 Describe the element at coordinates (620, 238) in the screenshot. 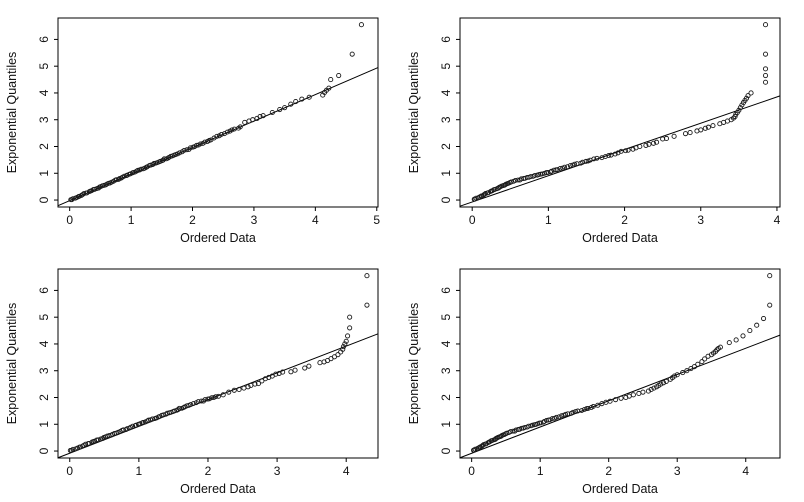

I see `x-axis-title: Ordered Data` at that location.